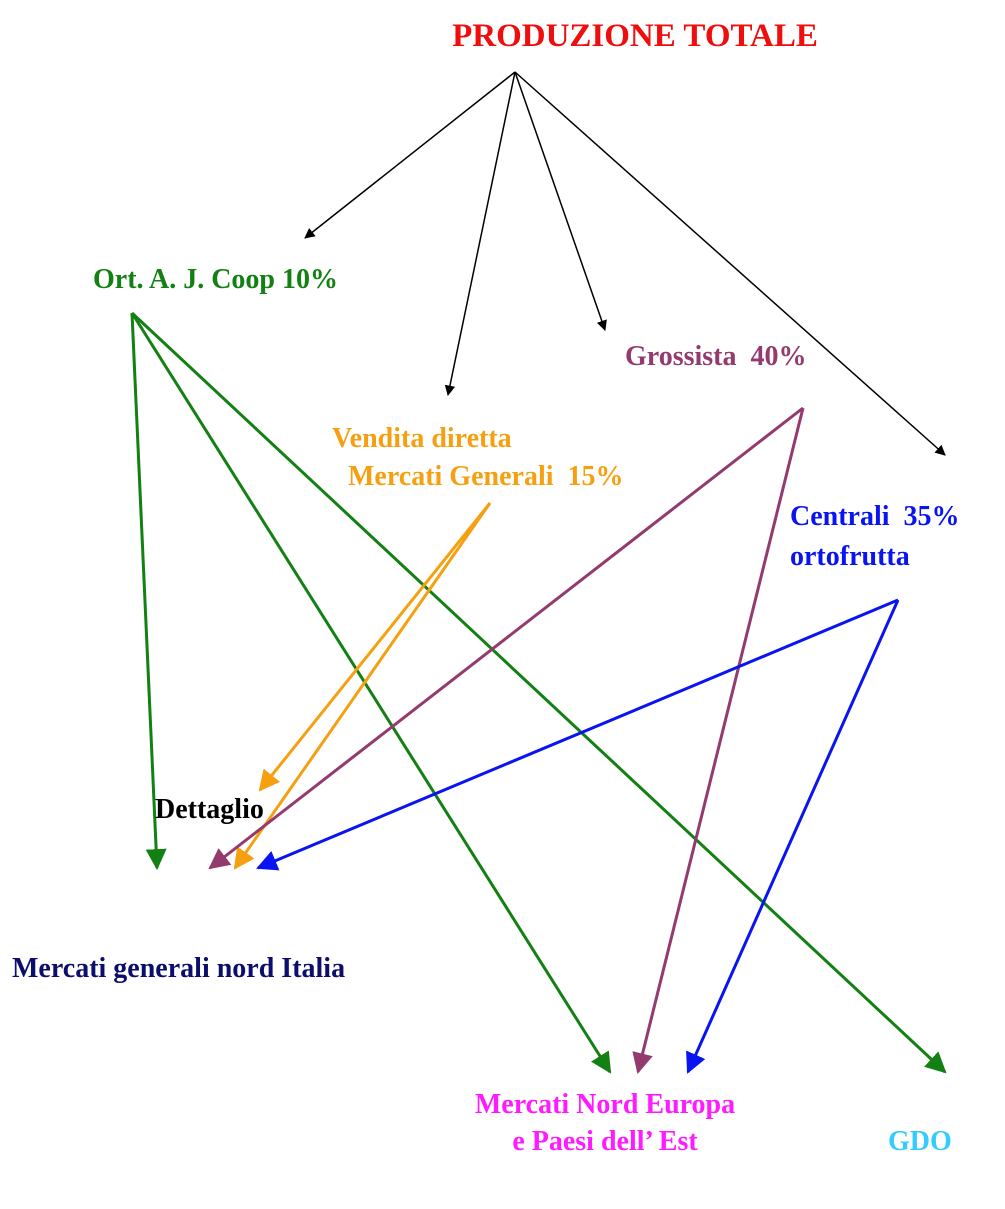 The width and height of the screenshot is (1005, 1209). Describe the element at coordinates (635, 36) in the screenshot. I see `title: PRODUZIONE TOTALE` at that location.